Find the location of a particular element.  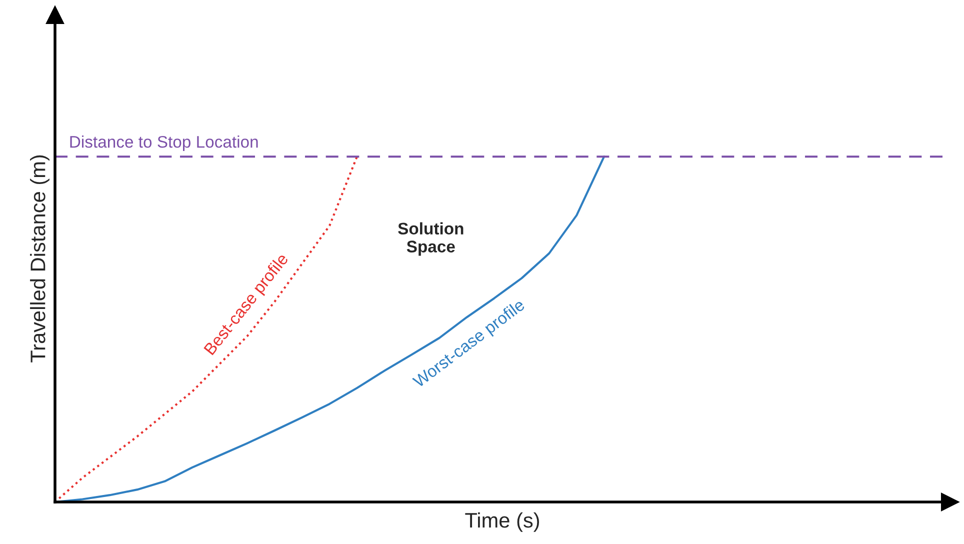

ref-line-label: Distance to Stop Location is located at coordinates (164, 144).